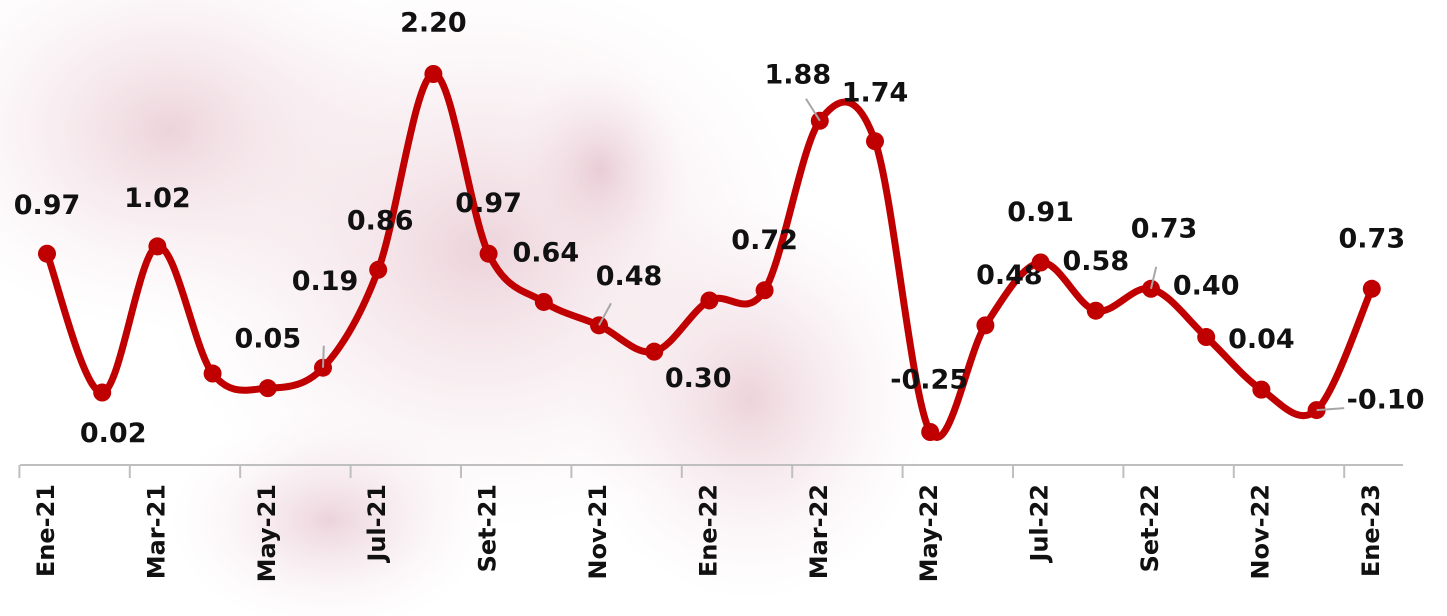 Image resolution: width=1447 pixels, height=616 pixels. Describe the element at coordinates (157, 198) in the screenshot. I see `data-label: 1.02` at that location.